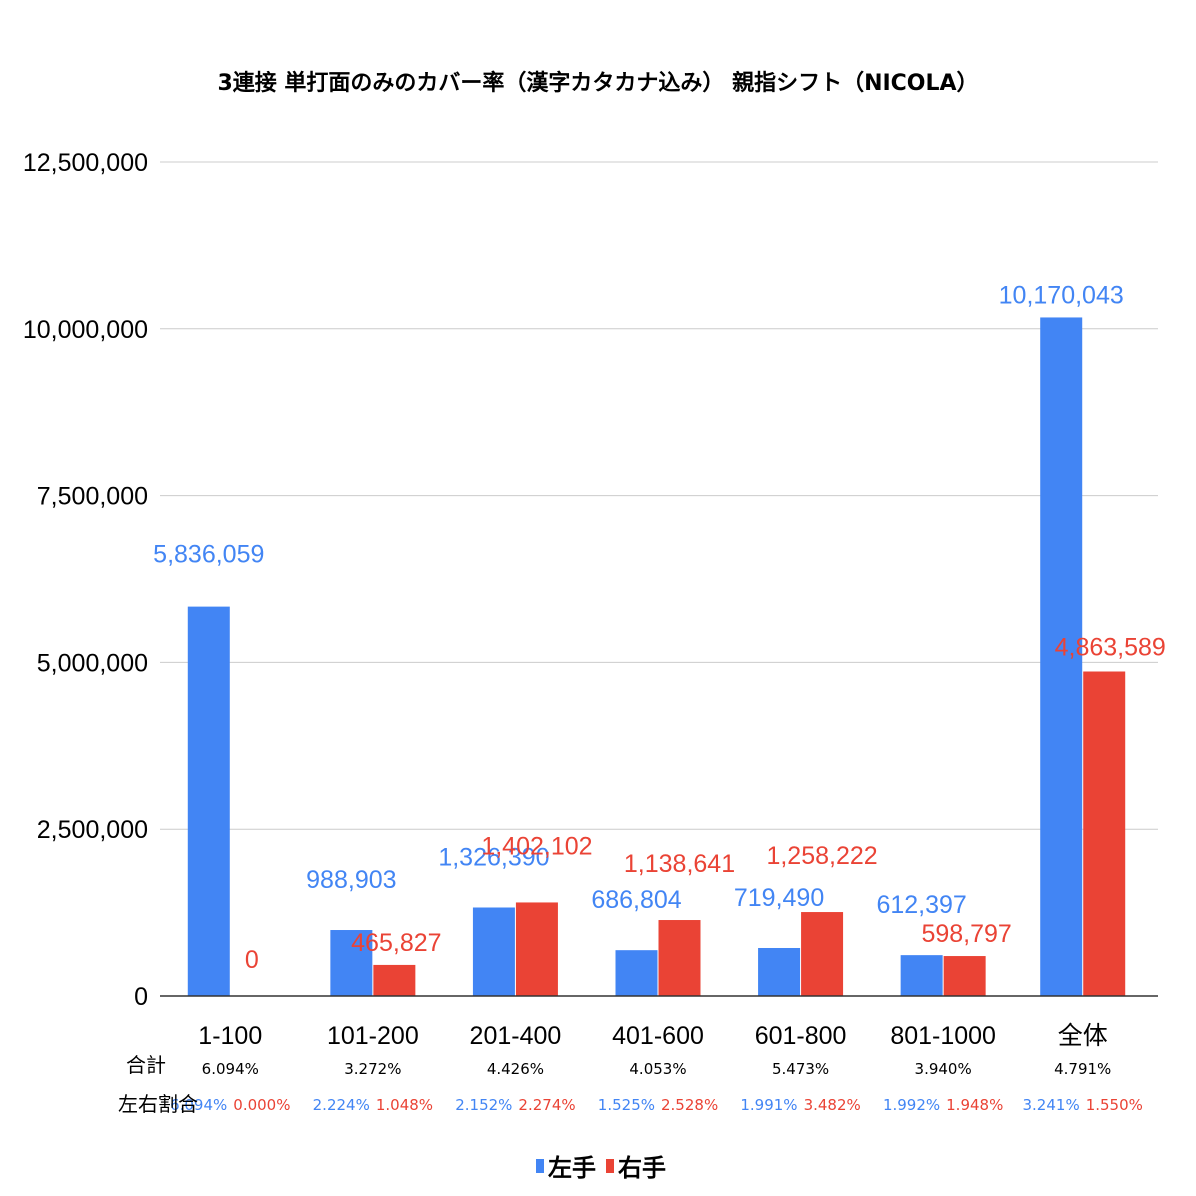  Describe the element at coordinates (768, 1105) in the screenshot. I see `split-left-value: 1.991%` at that location.